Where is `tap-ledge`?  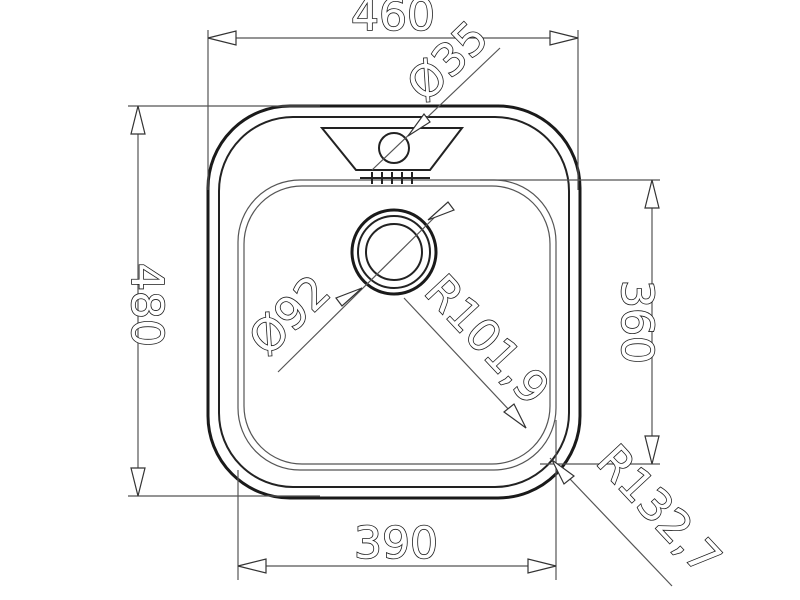
tap-ledge is located at coordinates (392, 155).